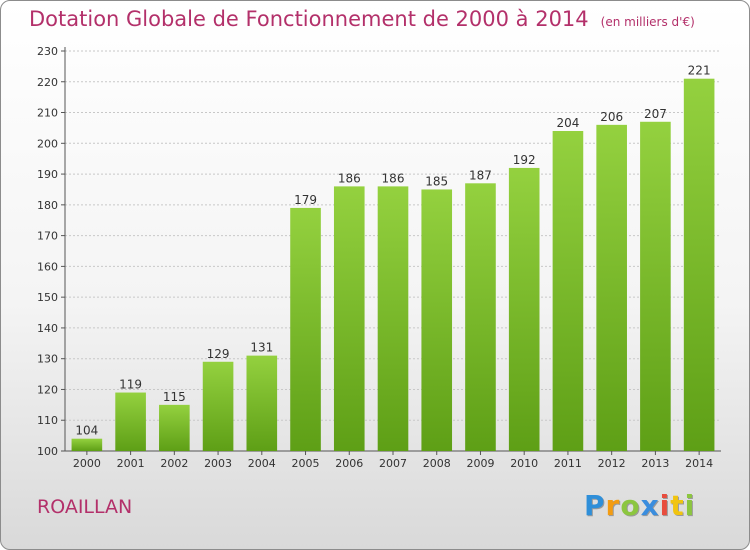 The height and width of the screenshot is (550, 750). What do you see at coordinates (47, 82) in the screenshot?
I see `y-tick-label: 220` at bounding box center [47, 82].